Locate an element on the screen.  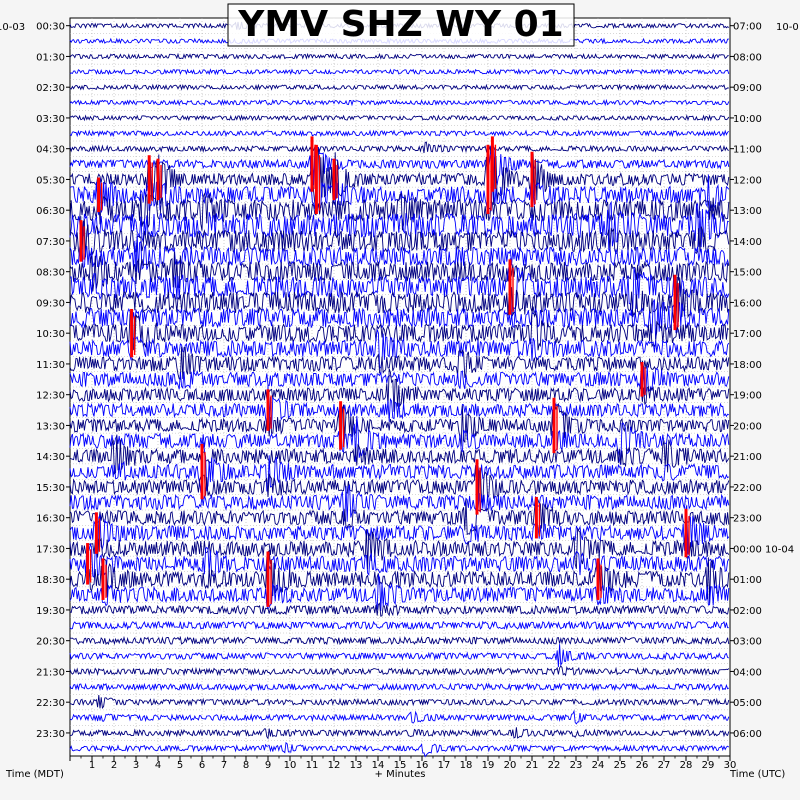
right-axis-tick-label: 23:00 is located at coordinates (747, 519).